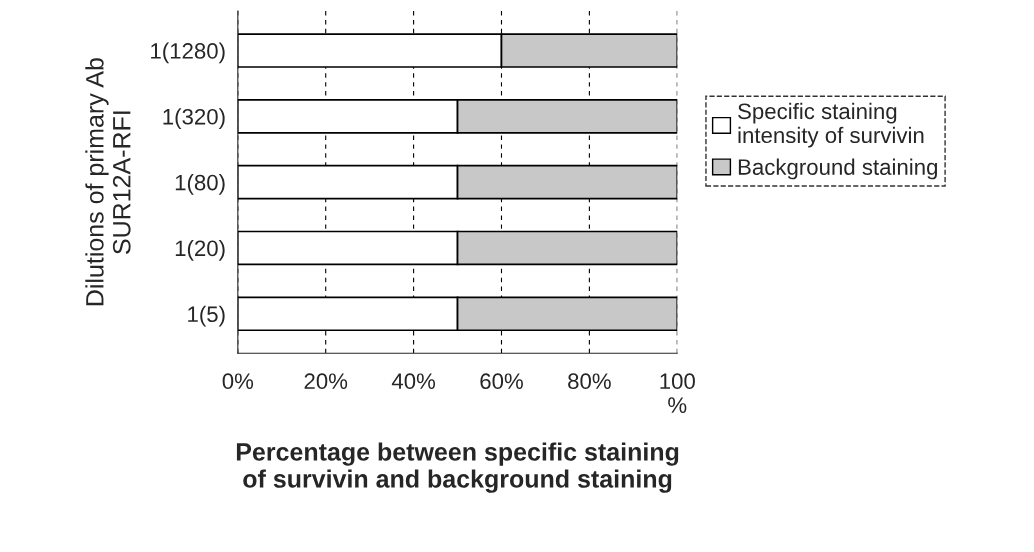 Image resolution: width=1034 pixels, height=552 pixels. I want to click on x-tick-label: 40%, so click(413, 381).